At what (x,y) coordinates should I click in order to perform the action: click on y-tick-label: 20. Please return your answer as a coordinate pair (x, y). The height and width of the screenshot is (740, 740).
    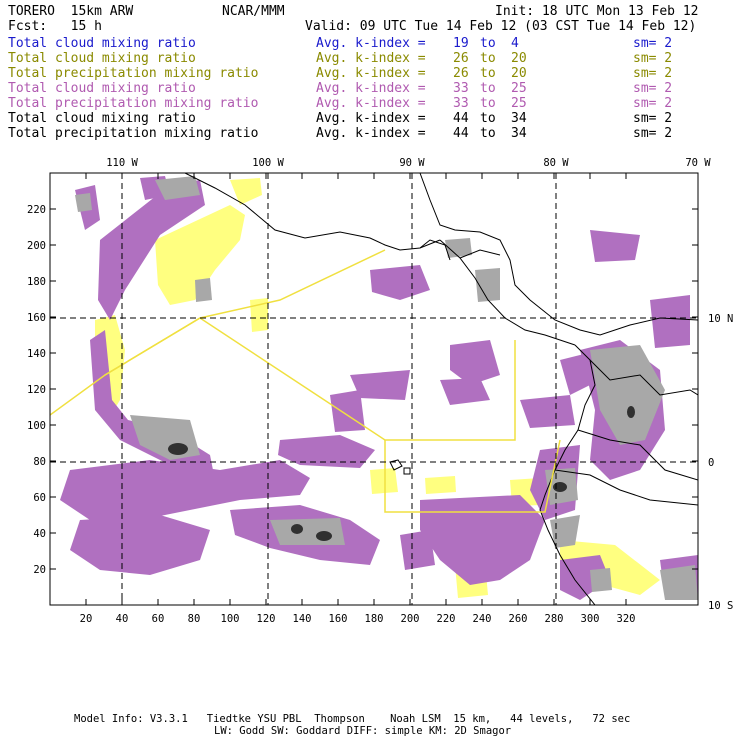
    Looking at the image, I should click on (39, 570).